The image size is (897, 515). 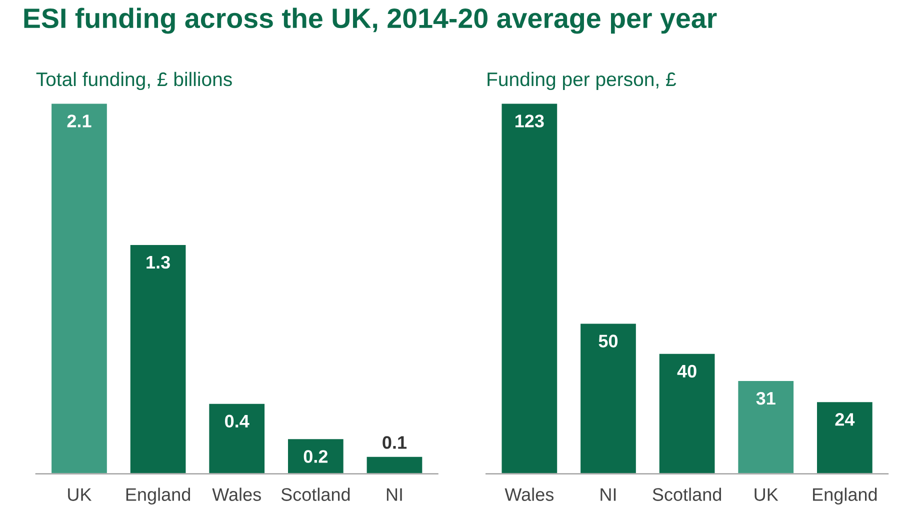 I want to click on data-label: 2.1, so click(x=79, y=121).